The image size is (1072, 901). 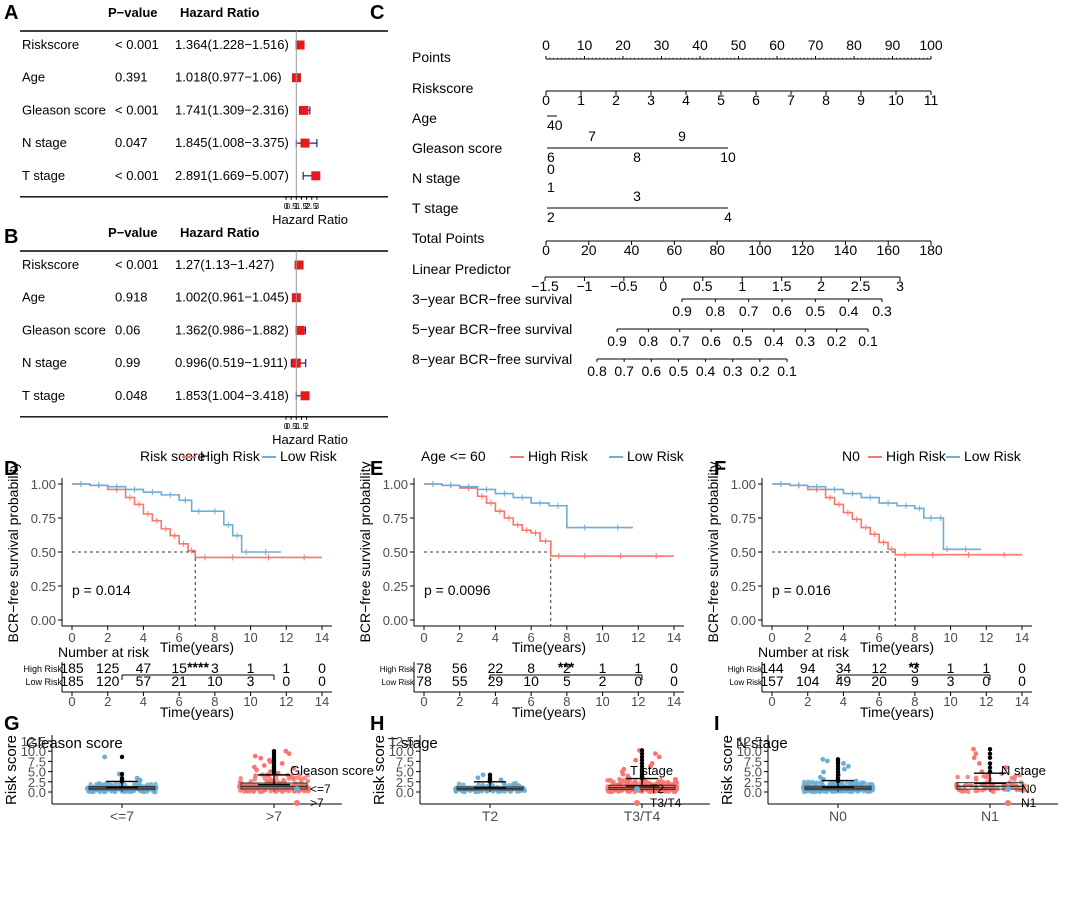 I want to click on panel-title: N stage, so click(x=762, y=743).